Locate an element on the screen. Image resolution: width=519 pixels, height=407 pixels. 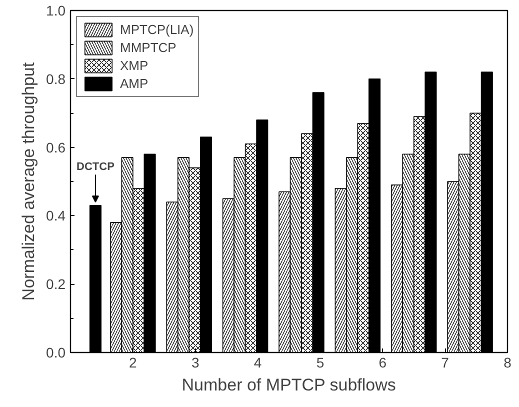
x-tick-label: 4 is located at coordinates (258, 362).